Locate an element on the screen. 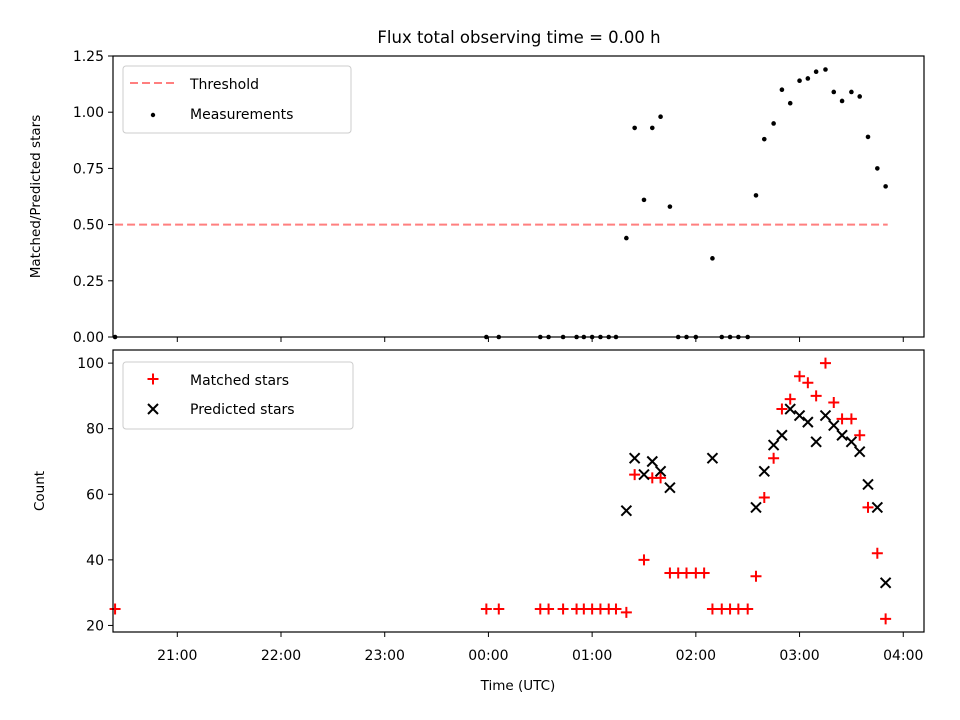  bottom-y-tick-label: 100 is located at coordinates (90, 364).